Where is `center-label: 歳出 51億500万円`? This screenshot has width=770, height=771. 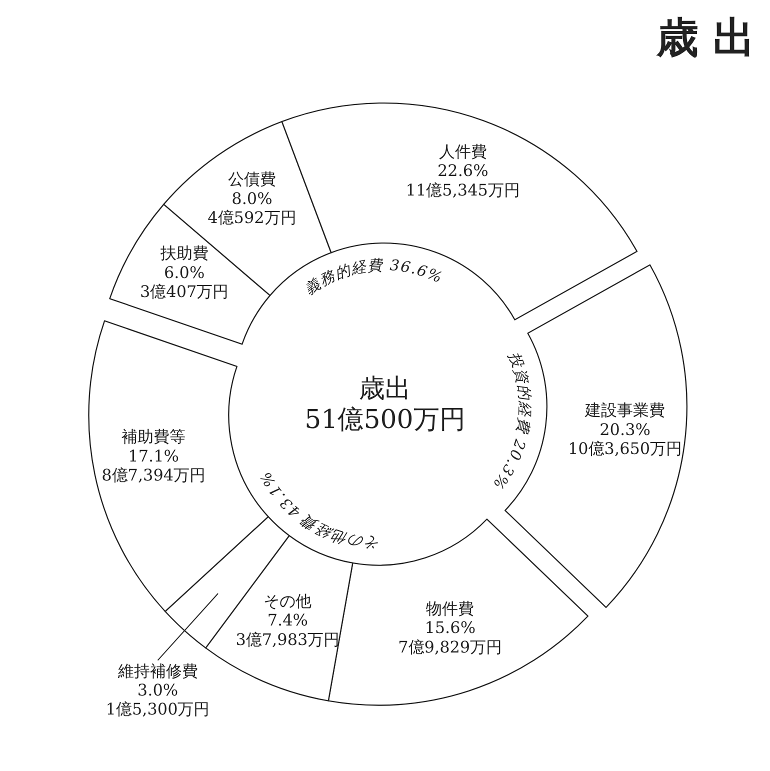
center-label: 歳出 51億500万円 is located at coordinates (385, 405).